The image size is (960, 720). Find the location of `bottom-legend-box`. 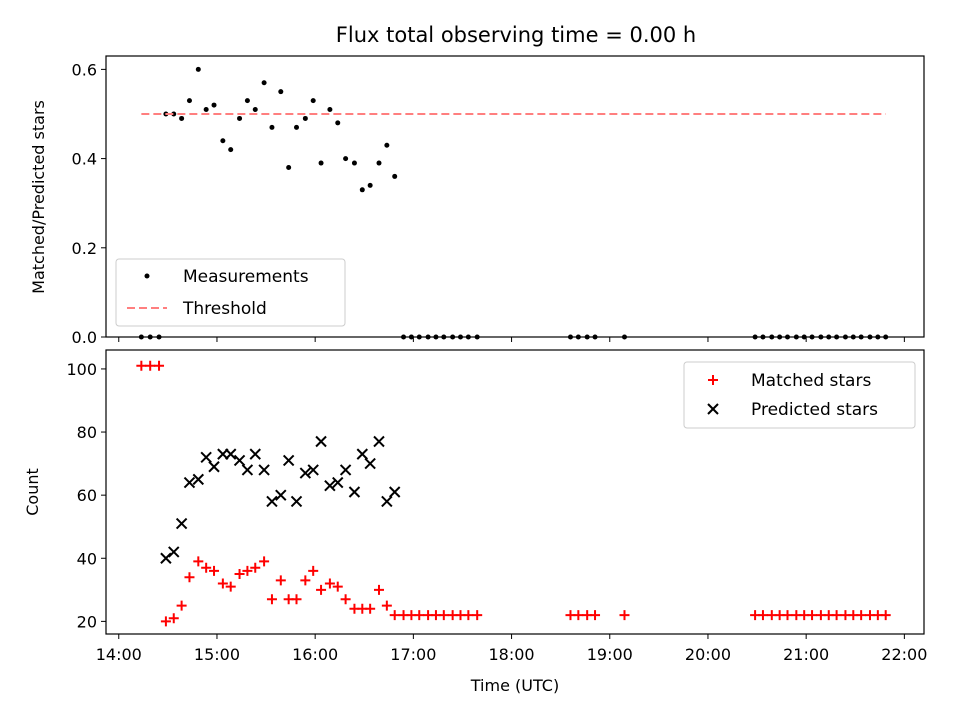

bottom-legend-box is located at coordinates (799, 395).